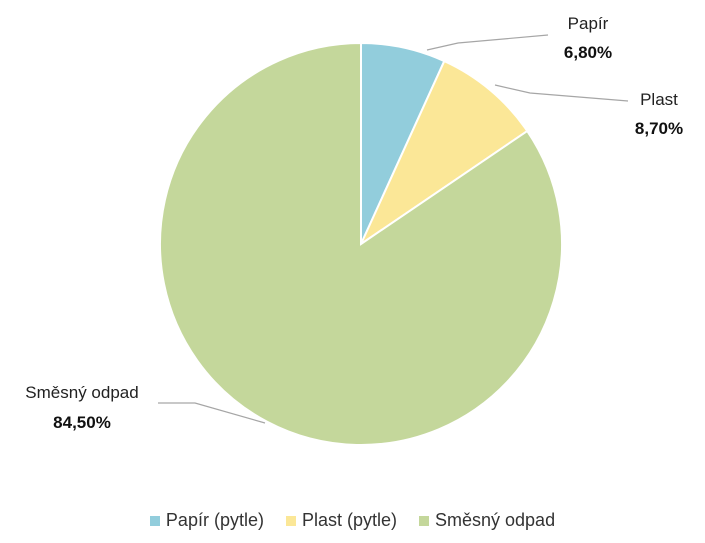 This screenshot has width=705, height=543. I want to click on leader-line-papir, so click(487, 42).